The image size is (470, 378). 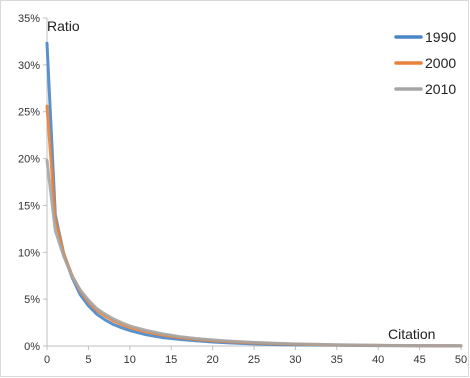 What do you see at coordinates (29, 160) in the screenshot?
I see `y-tick-label: 20%` at bounding box center [29, 160].